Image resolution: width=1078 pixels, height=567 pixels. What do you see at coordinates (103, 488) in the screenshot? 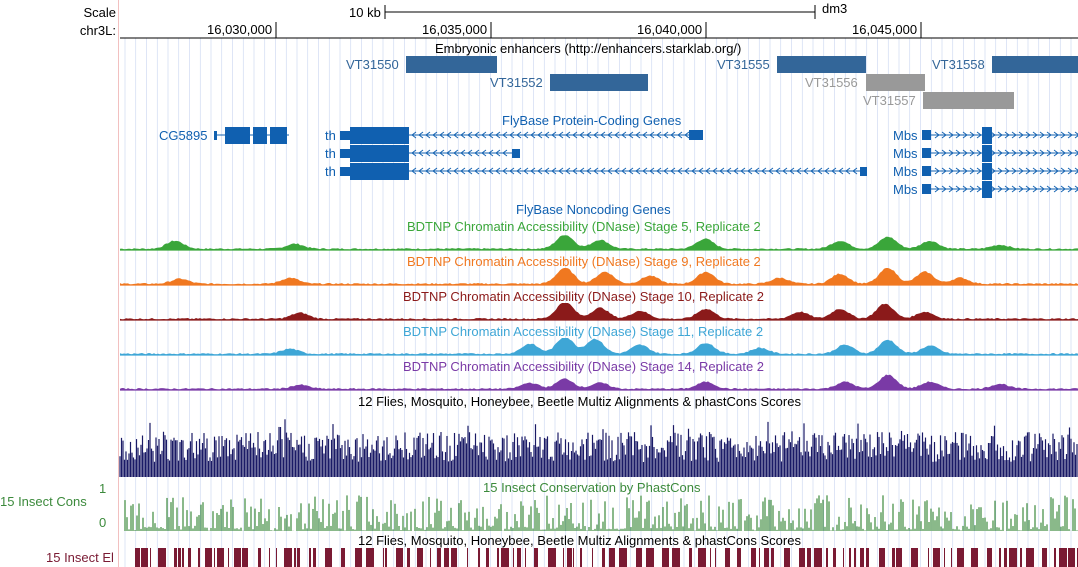
I see `cons-axis-max: 1` at bounding box center [103, 488].